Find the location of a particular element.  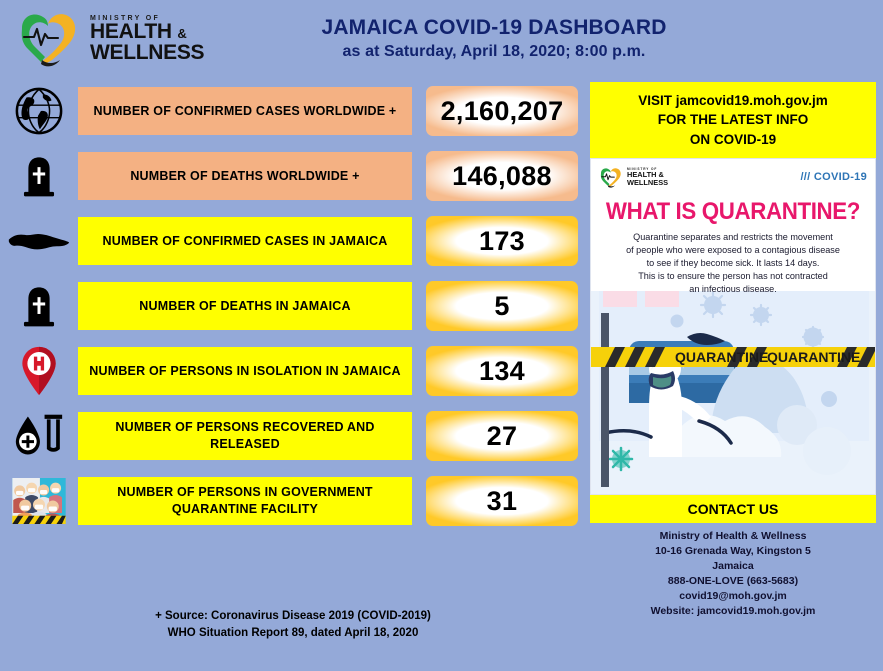

stat-label: NUMBER OF CONFIRMED CASES WORLDWIDE + is located at coordinates (245, 111).